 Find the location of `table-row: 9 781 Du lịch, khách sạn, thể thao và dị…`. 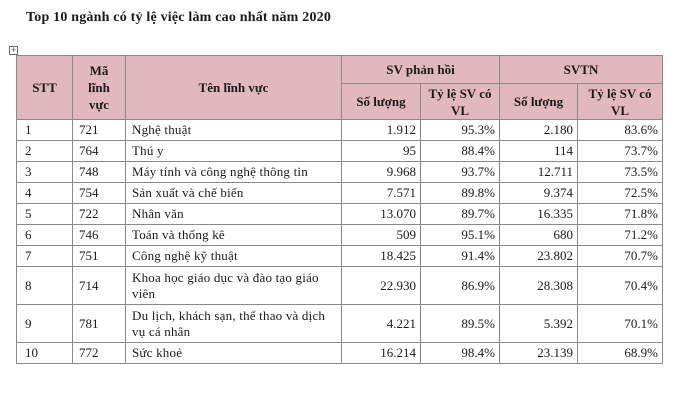

table-row: 9 781 Du lịch, khách sạn, thể thao và dị… is located at coordinates (340, 323).